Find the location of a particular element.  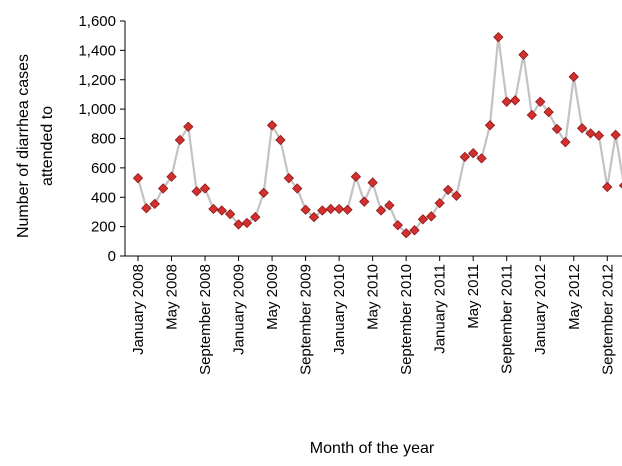

x-tick-label: January 2012 is located at coordinates (540, 309).